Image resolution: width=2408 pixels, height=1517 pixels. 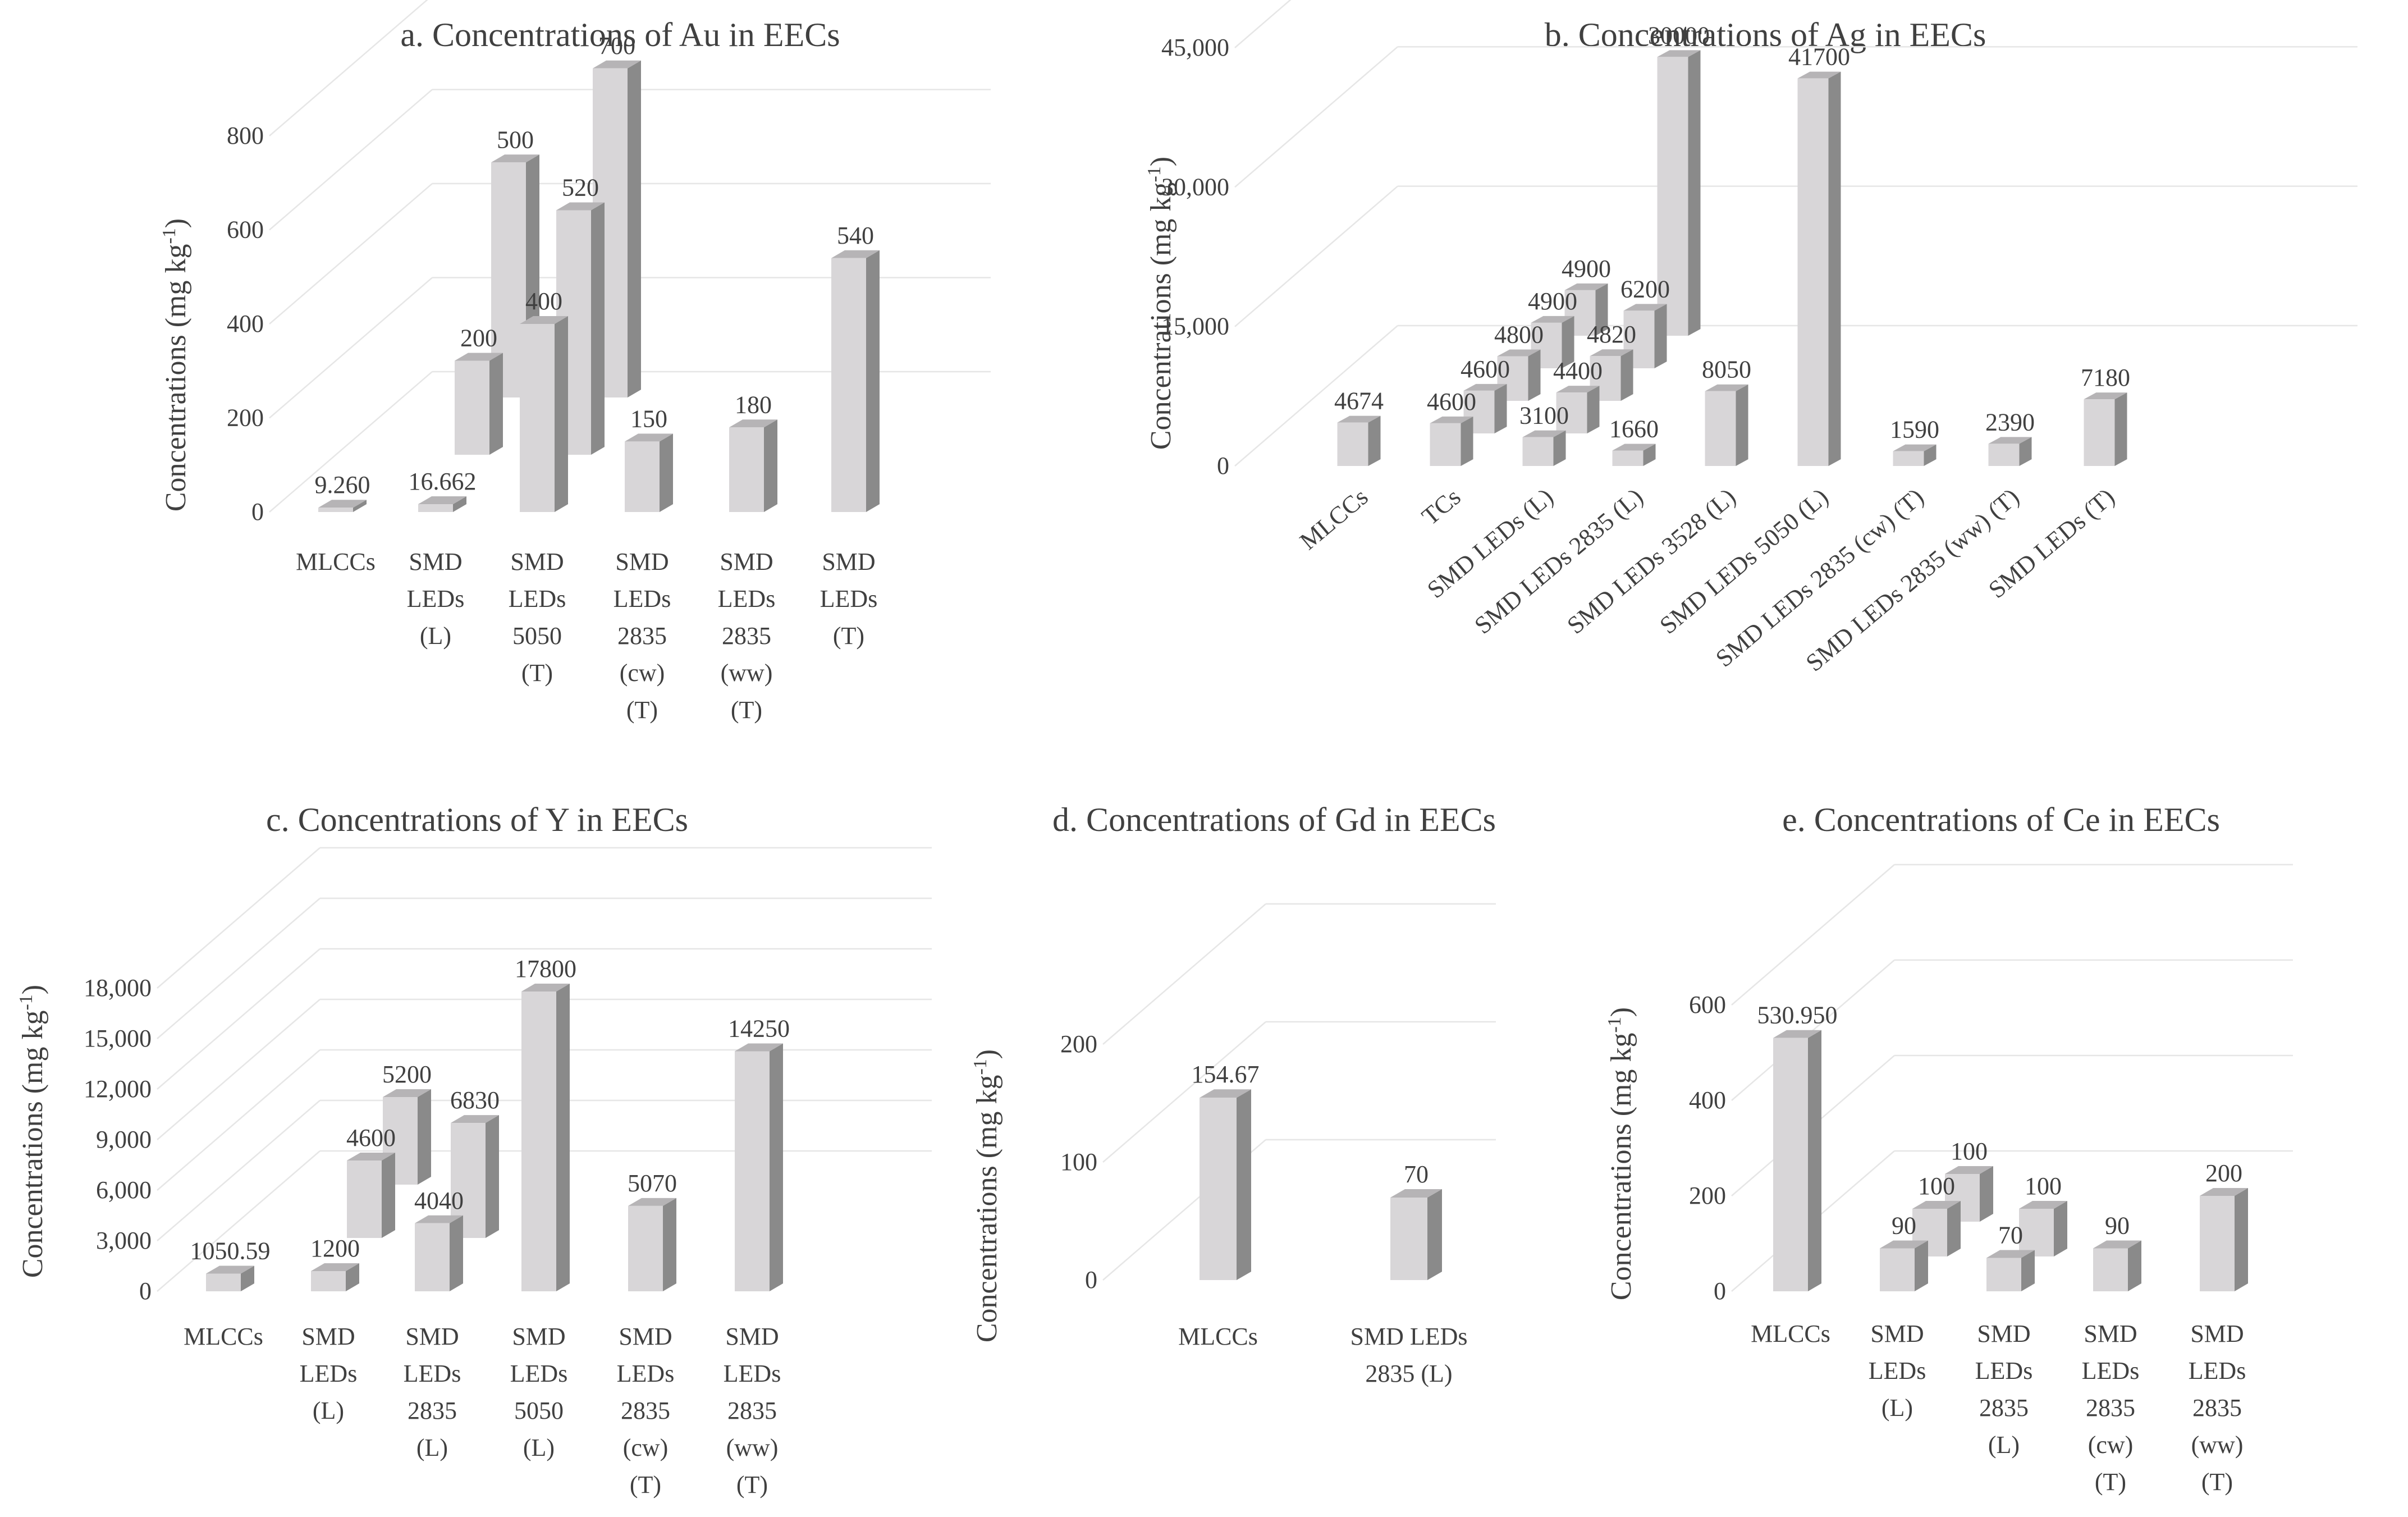 What do you see at coordinates (2010, 1256) in the screenshot?
I see `bar: 70` at bounding box center [2010, 1256].